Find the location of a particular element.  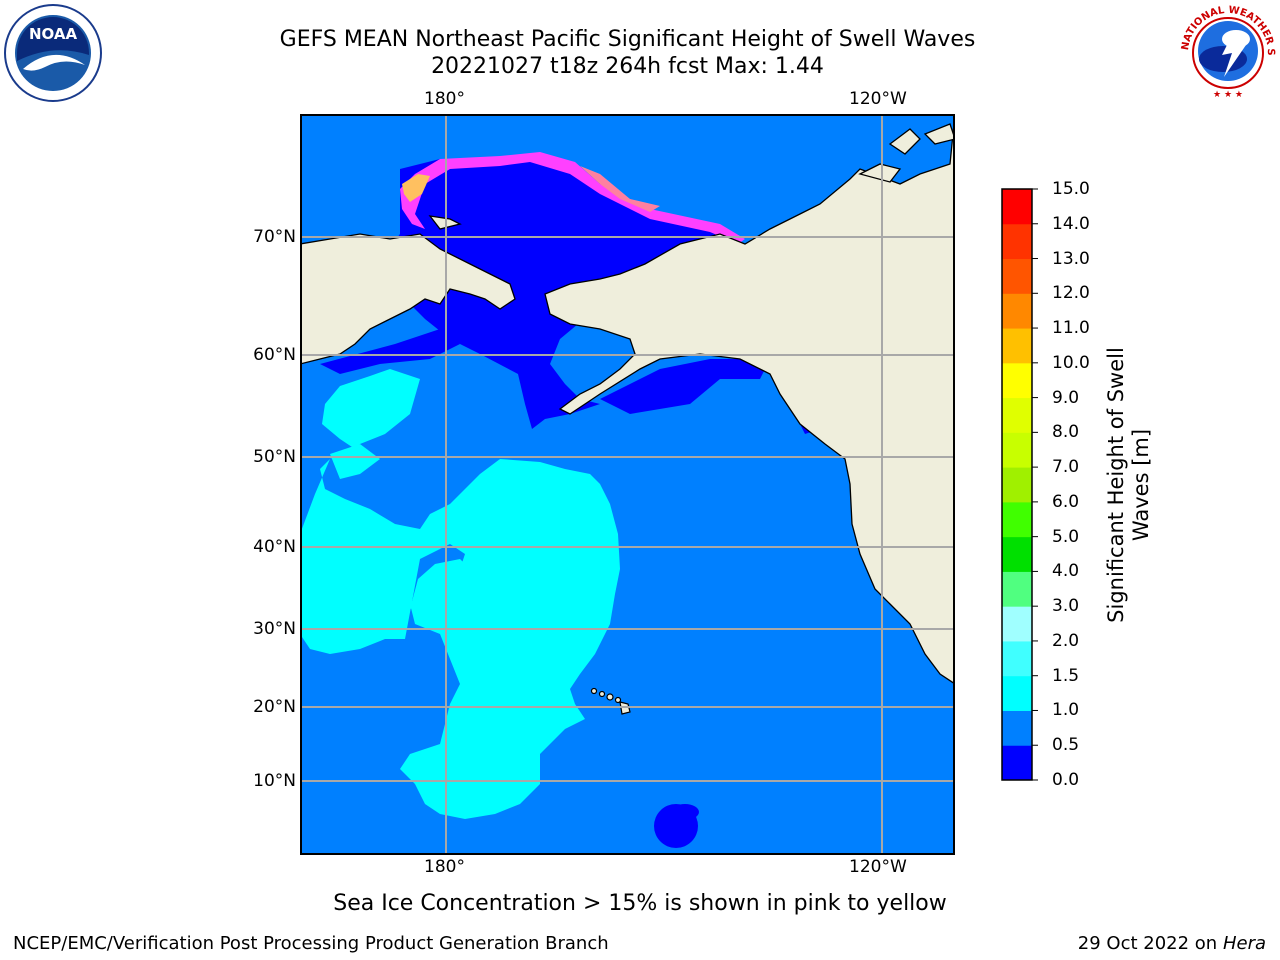

colorbar-tick-label: 0.5 is located at coordinates (1066, 745).